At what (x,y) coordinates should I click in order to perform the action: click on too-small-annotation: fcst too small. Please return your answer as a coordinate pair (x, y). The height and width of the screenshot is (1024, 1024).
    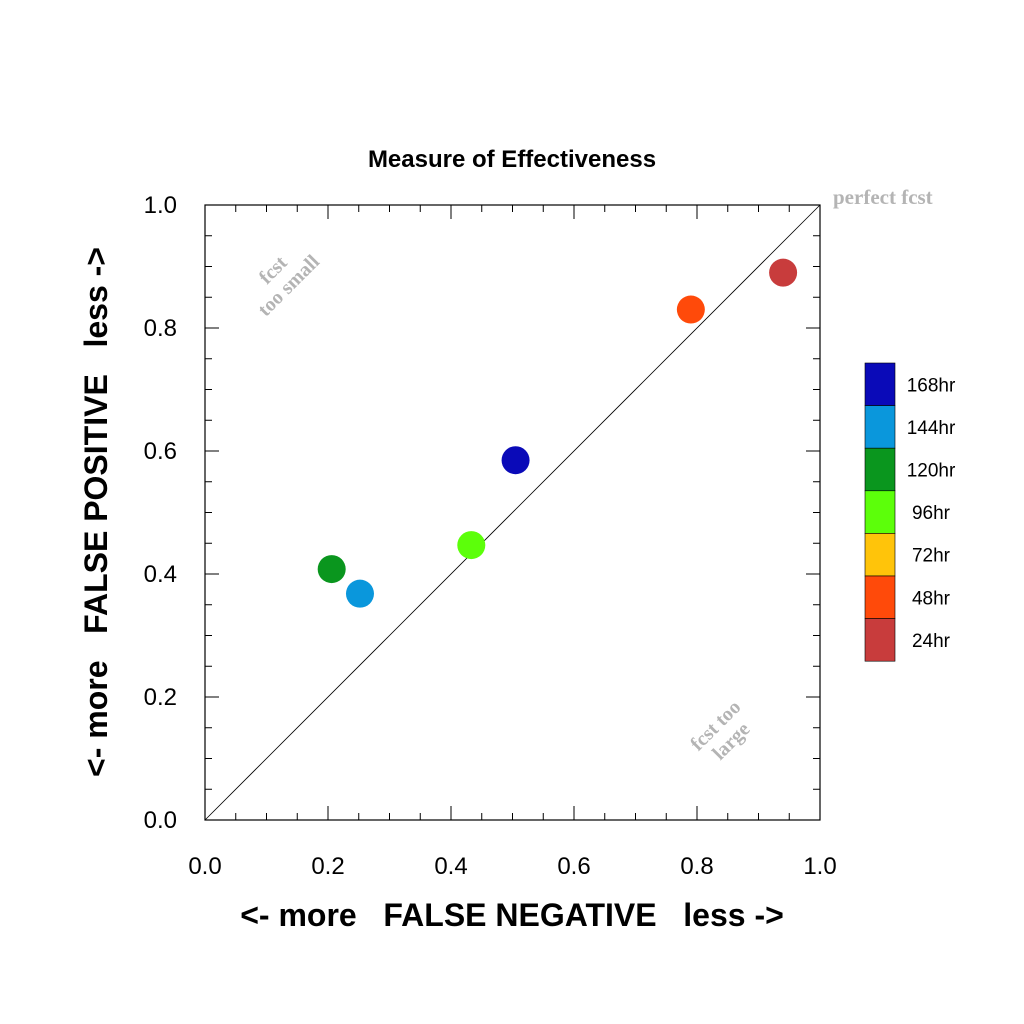
    Looking at the image, I should click on (289, 285).